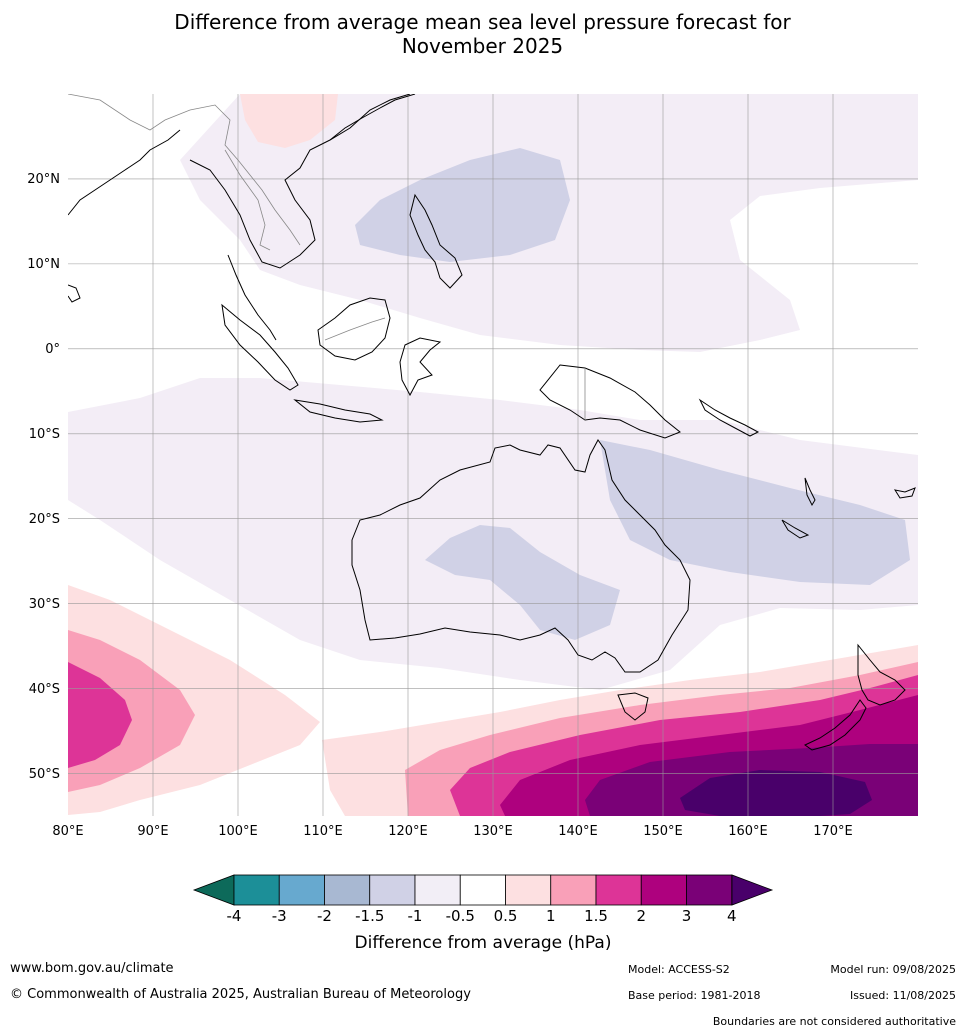  I want to click on colorbar-tick-label: 0.5, so click(506, 916).